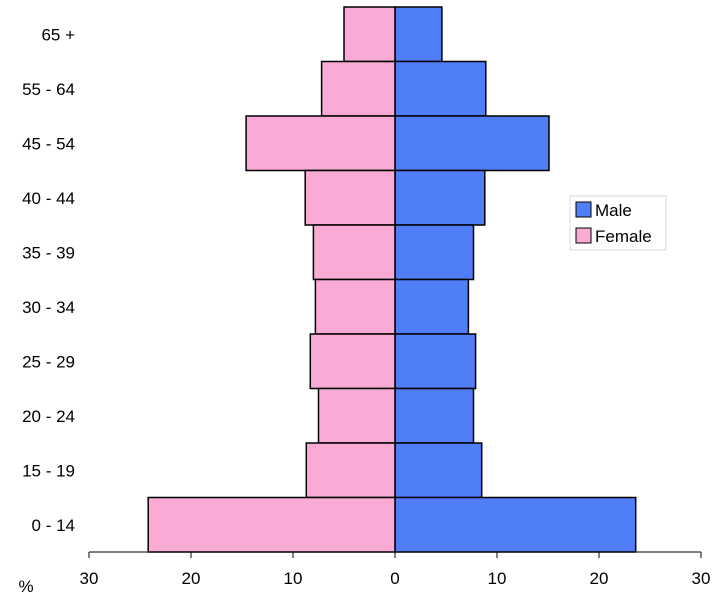 The width and height of the screenshot is (712, 598). What do you see at coordinates (394, 578) in the screenshot?
I see `x-tick-label-3: 0` at bounding box center [394, 578].